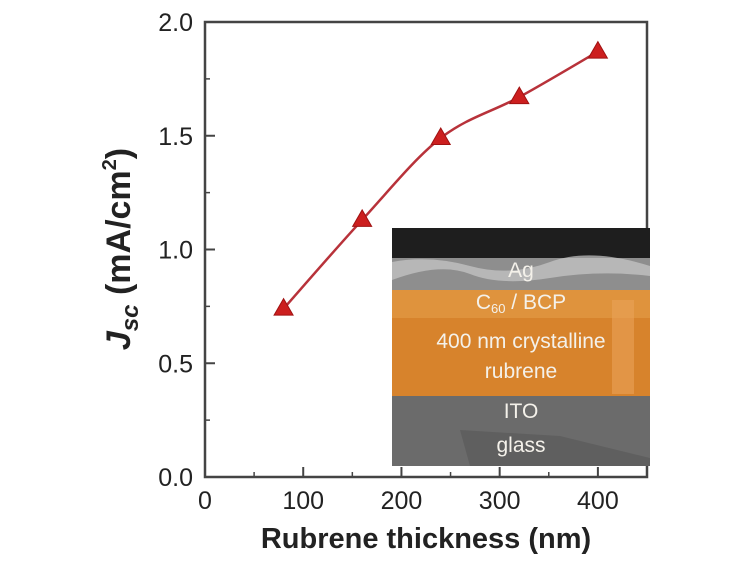 The width and height of the screenshot is (750, 563). I want to click on inset-label-ito: ITO, so click(521, 411).